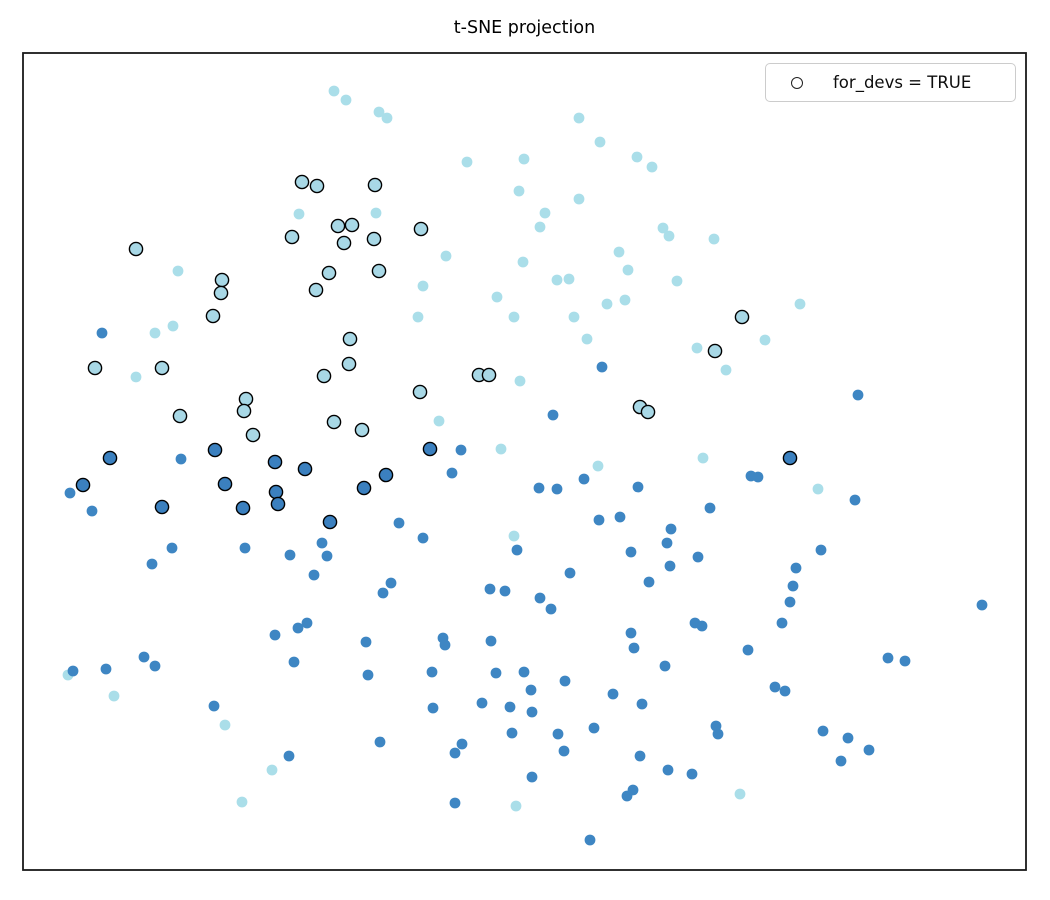 The image size is (1050, 900). What do you see at coordinates (797, 82) in the screenshot?
I see `open-circle-marker-icon` at bounding box center [797, 82].